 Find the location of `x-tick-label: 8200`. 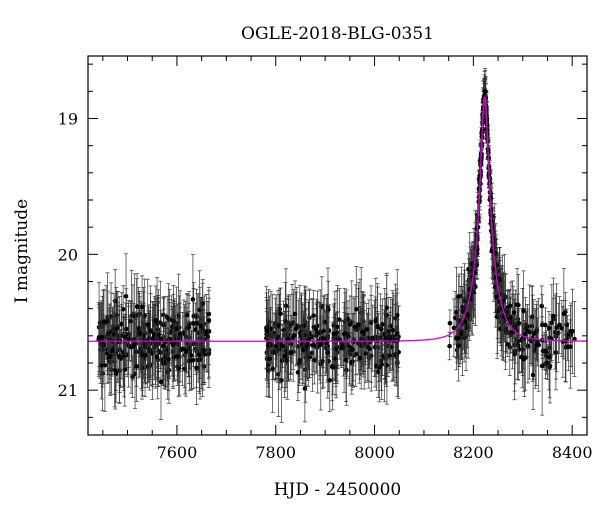

x-tick-label: 8200 is located at coordinates (473, 452).